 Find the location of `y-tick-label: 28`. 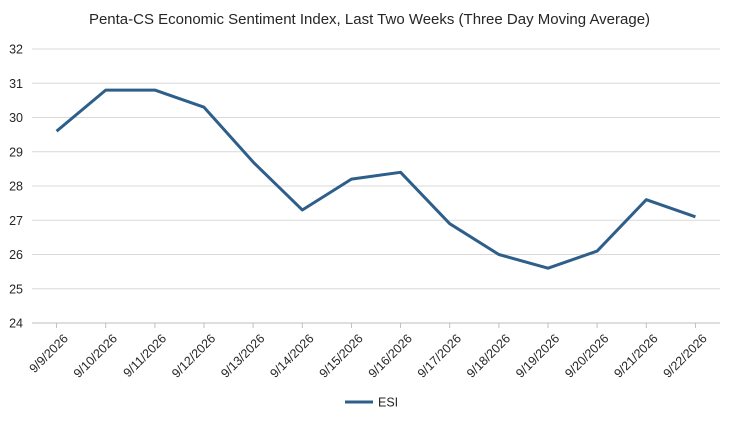

y-tick-label: 28 is located at coordinates (16, 187).